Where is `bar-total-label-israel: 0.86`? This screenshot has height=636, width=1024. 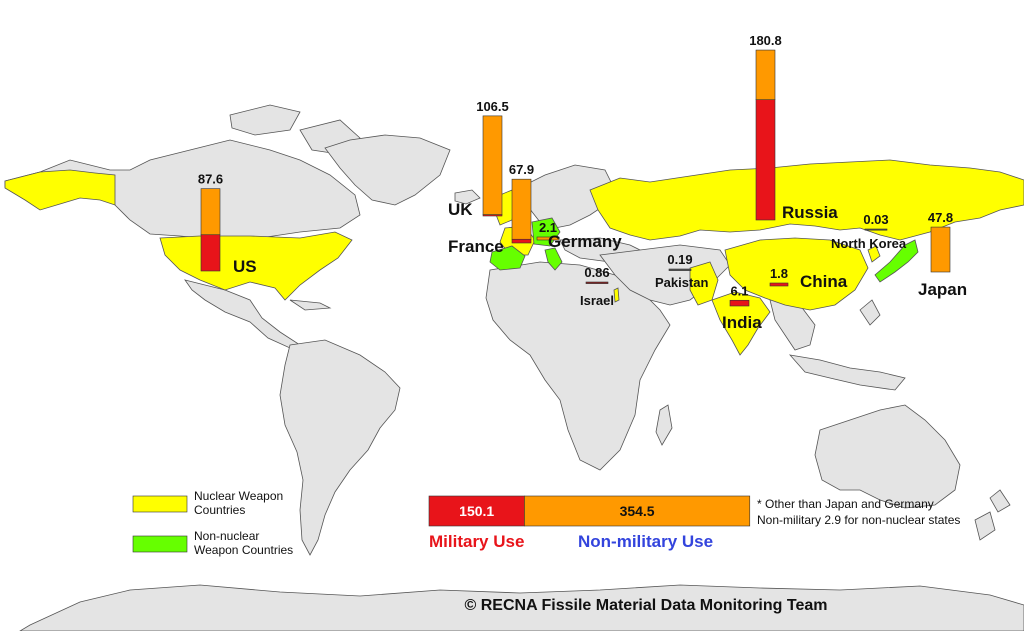
bar-total-label-israel: 0.86 is located at coordinates (596, 272).